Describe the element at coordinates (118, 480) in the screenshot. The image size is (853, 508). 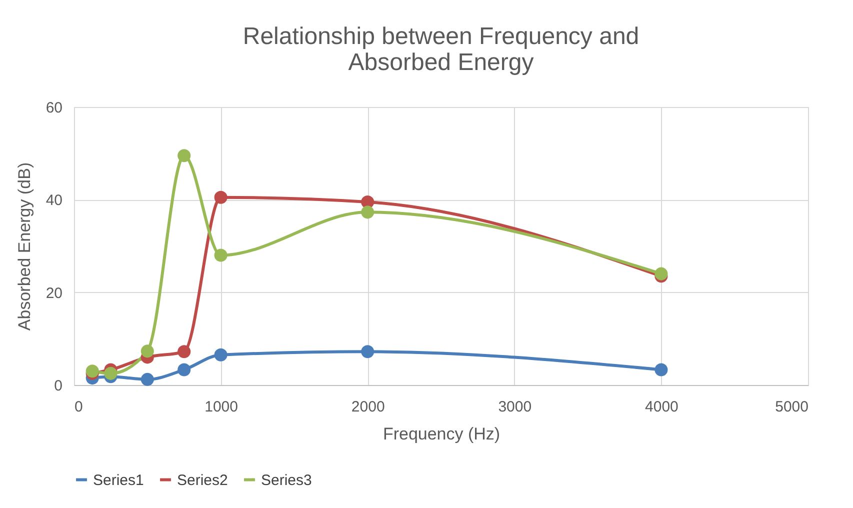
I see `legend-label: Series1` at that location.